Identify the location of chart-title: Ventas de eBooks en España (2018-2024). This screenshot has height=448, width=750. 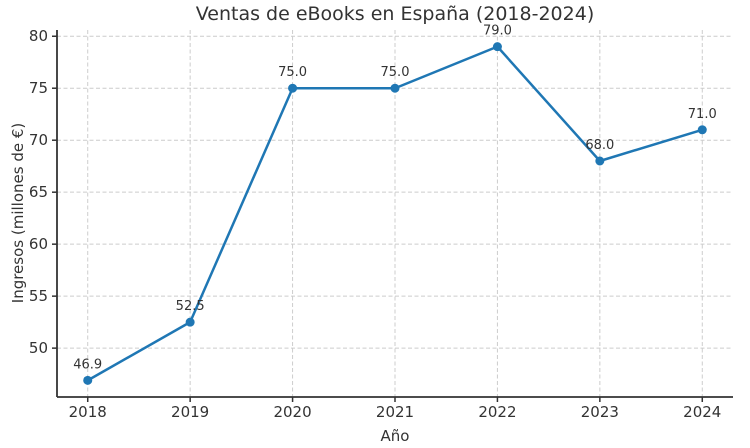
(395, 14).